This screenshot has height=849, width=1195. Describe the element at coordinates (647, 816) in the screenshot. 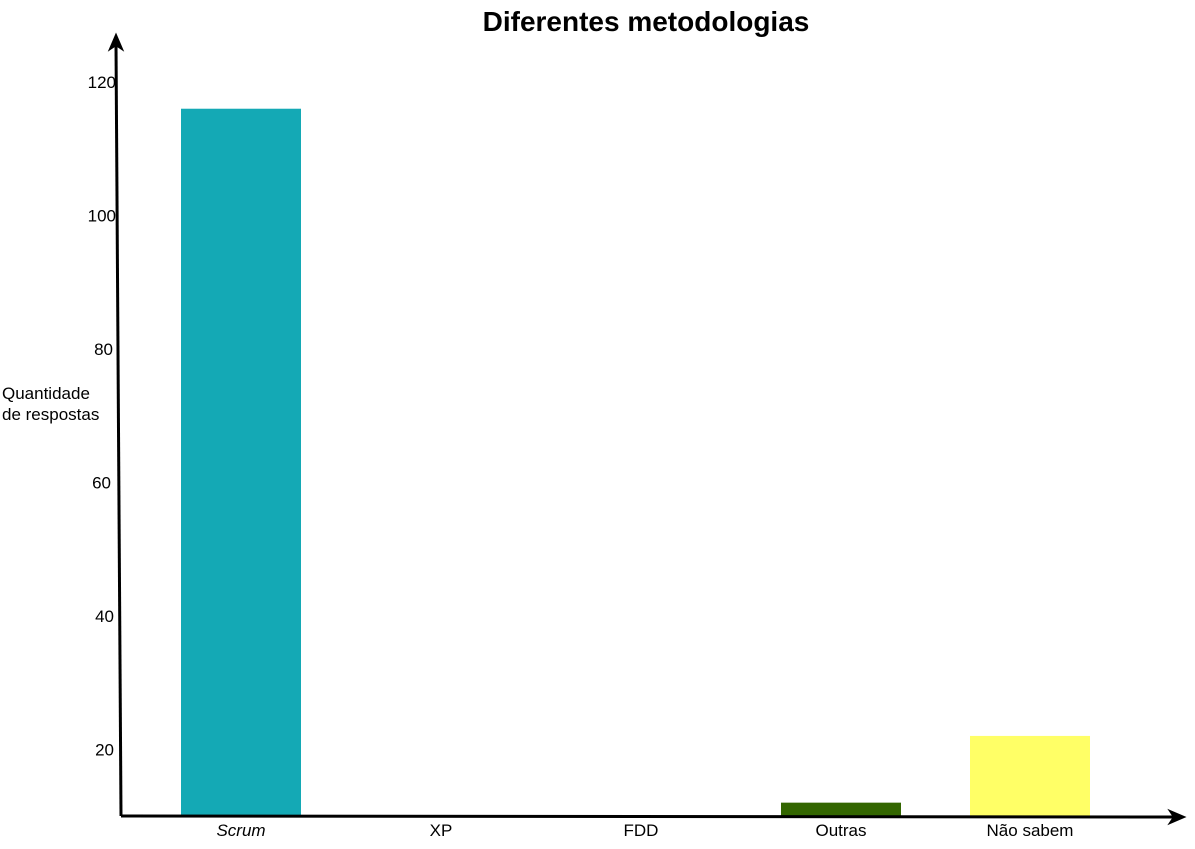

I see `x-axis-line` at that location.